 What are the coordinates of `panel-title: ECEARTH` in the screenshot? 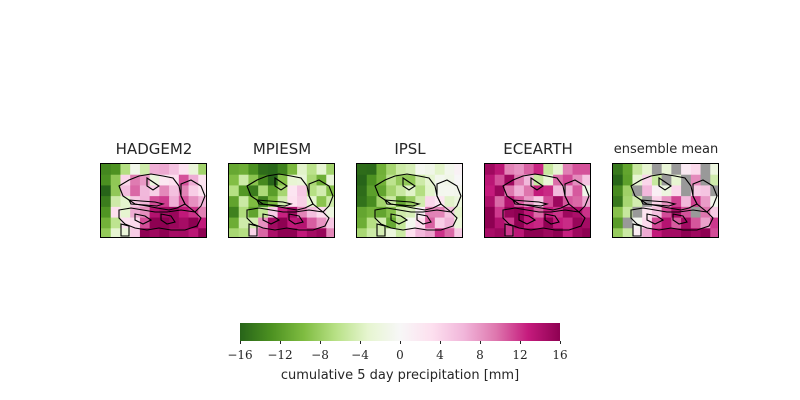 It's located at (538, 149).